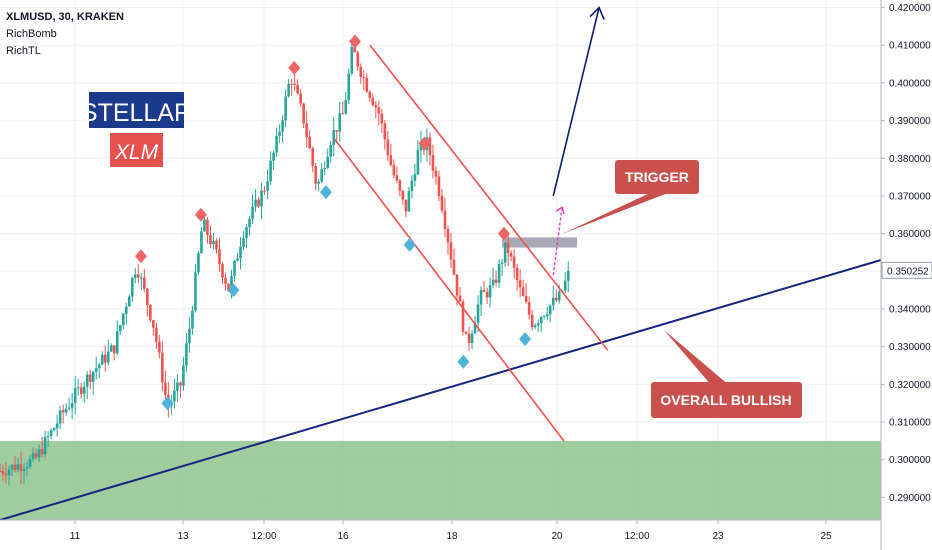  I want to click on pink-arrow-line, so click(557, 241).